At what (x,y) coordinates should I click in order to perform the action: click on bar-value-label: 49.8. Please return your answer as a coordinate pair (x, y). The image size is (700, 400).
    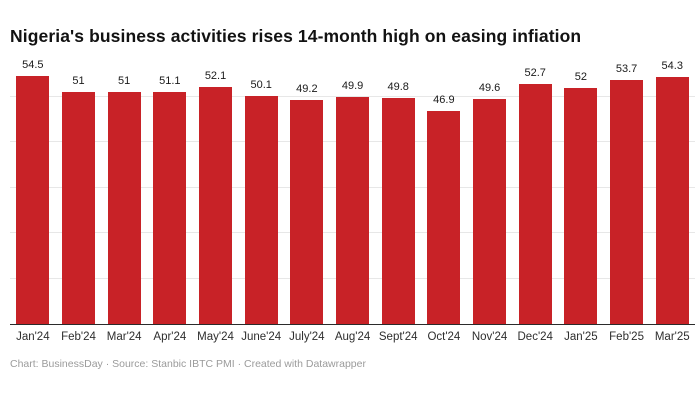
    Looking at the image, I should click on (398, 86).